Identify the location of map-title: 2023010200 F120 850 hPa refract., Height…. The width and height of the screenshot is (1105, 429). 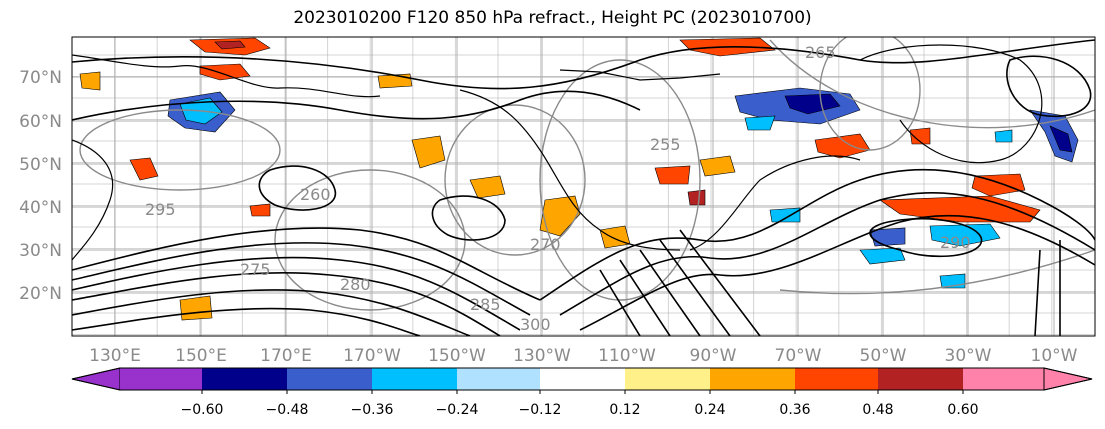
(552, 18).